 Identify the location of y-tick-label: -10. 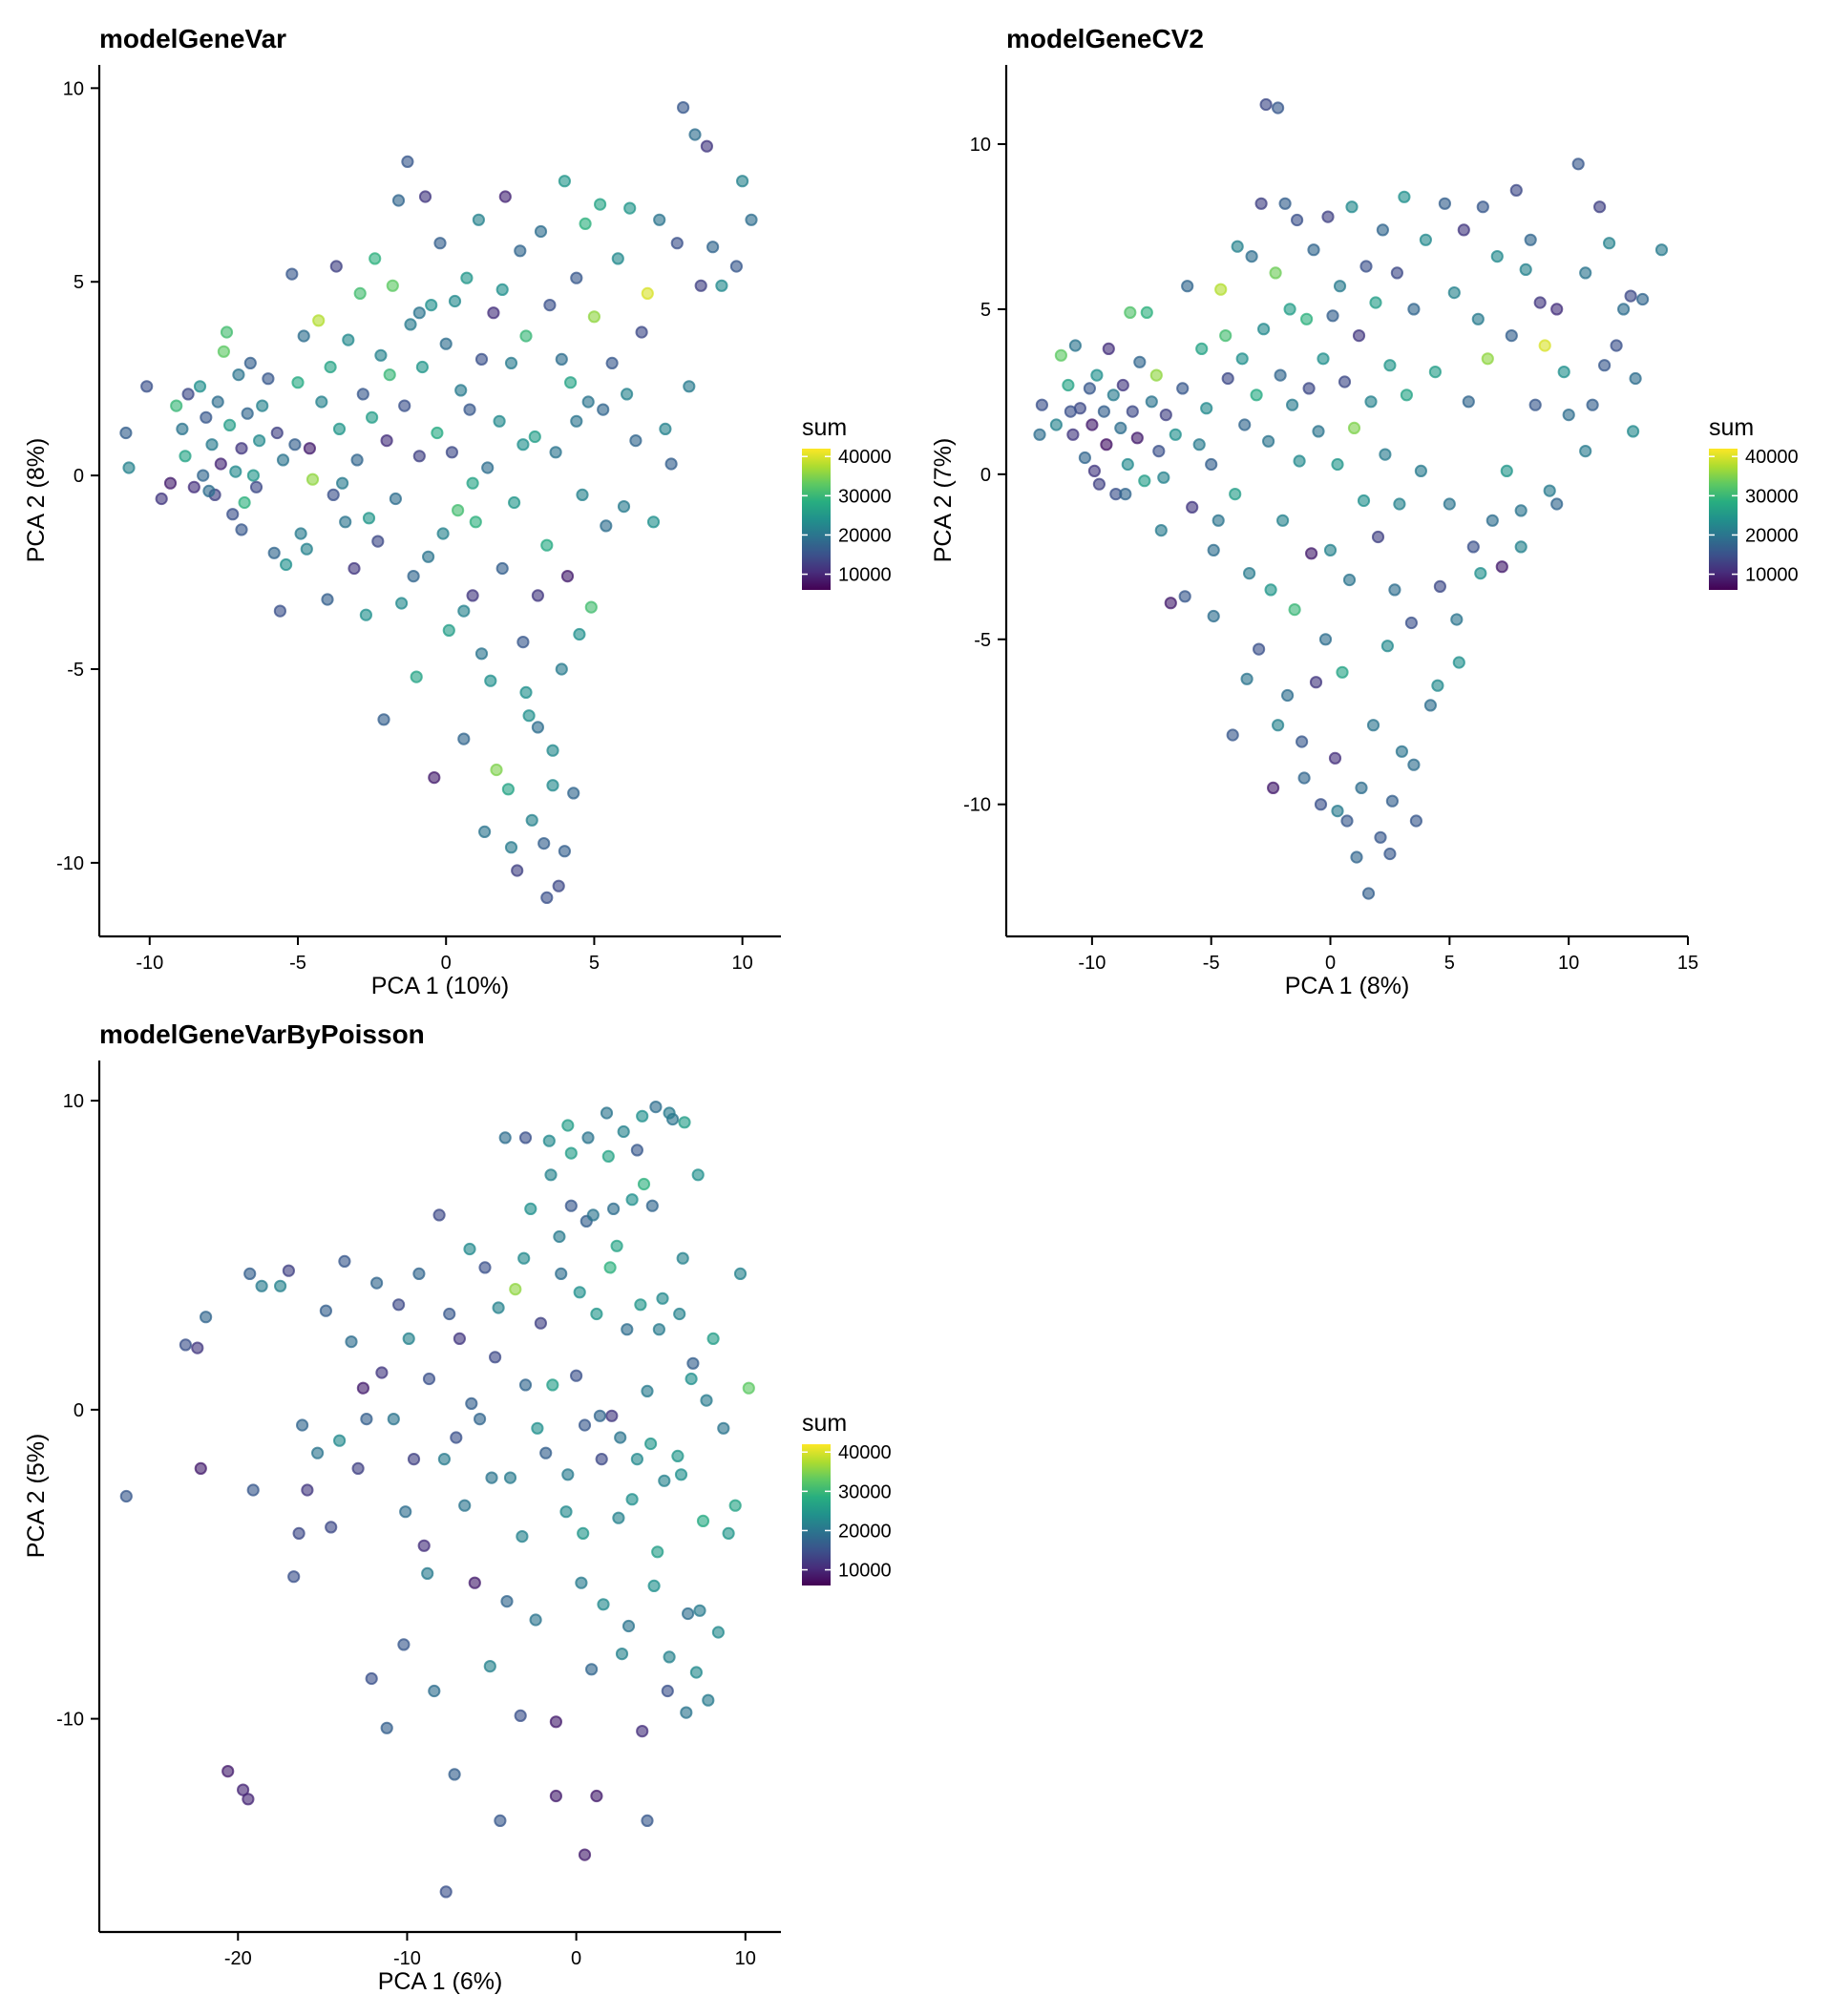
(70, 864).